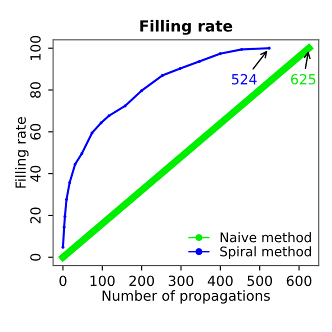 The width and height of the screenshot is (332, 332). Describe the element at coordinates (220, 281) in the screenshot. I see `x-tick-label: 400` at that location.